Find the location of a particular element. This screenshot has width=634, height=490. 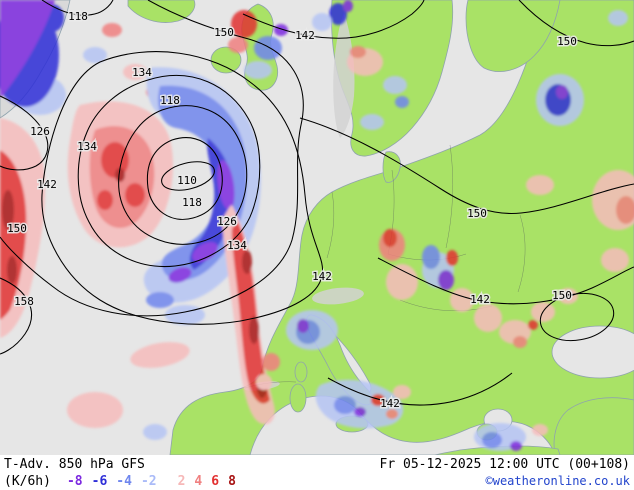

color-scale: -8 -6 -4 -2 2 4 6 8 is located at coordinates (151, 481).